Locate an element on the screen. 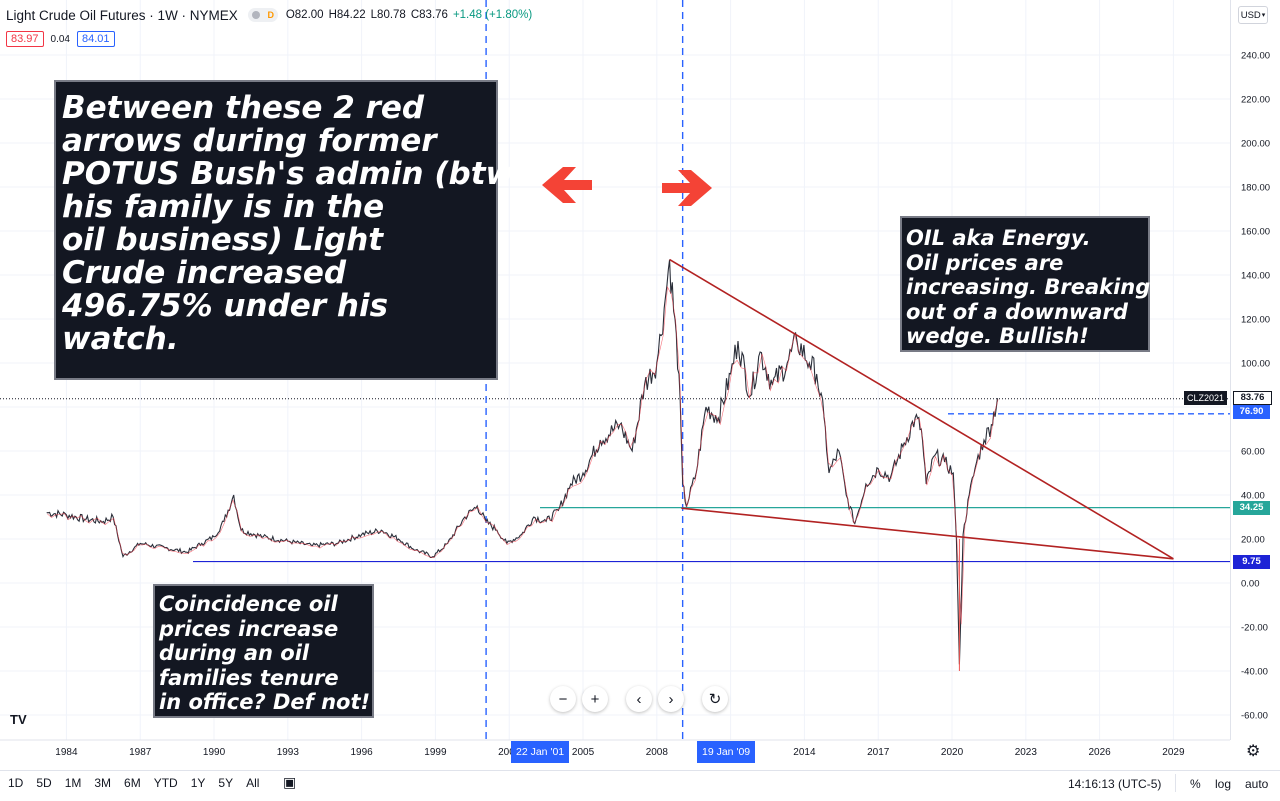 The height and width of the screenshot is (801, 1280). x-tick-label: 2002 is located at coordinates (509, 752).